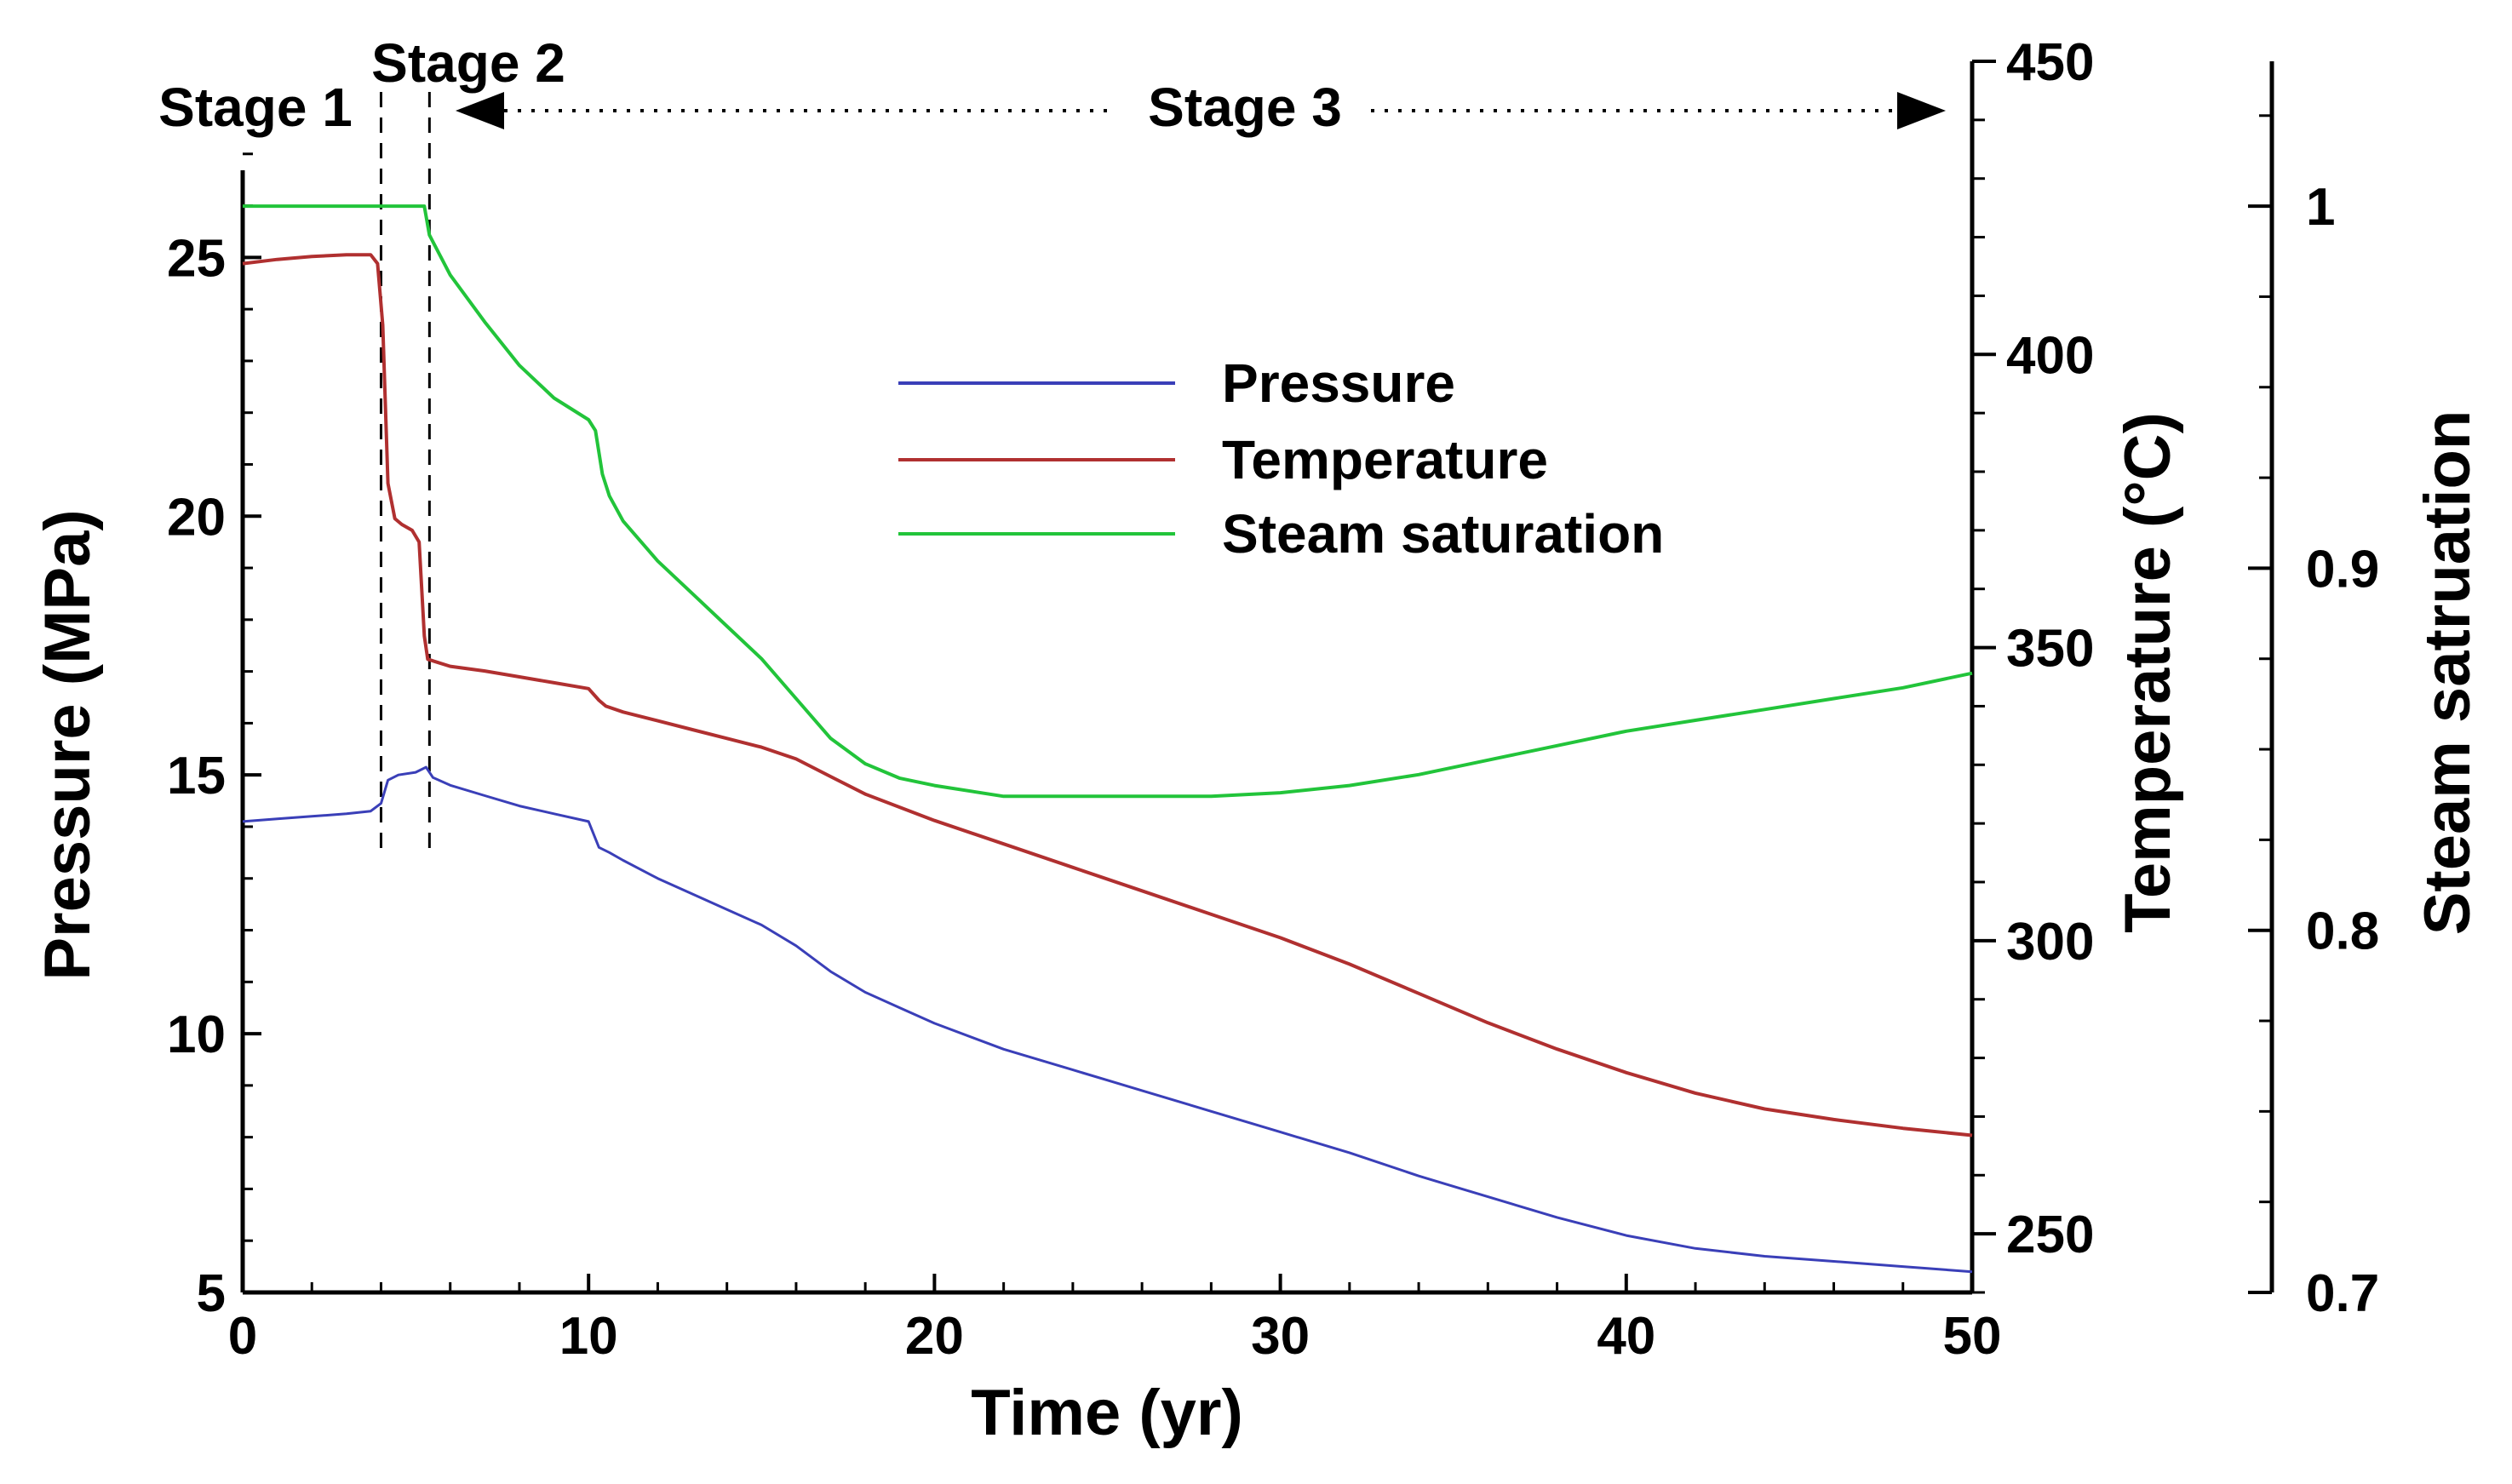 The image size is (2512, 1484). Describe the element at coordinates (2342, 932) in the screenshot. I see `saturation-tick-label: 0.8` at that location.